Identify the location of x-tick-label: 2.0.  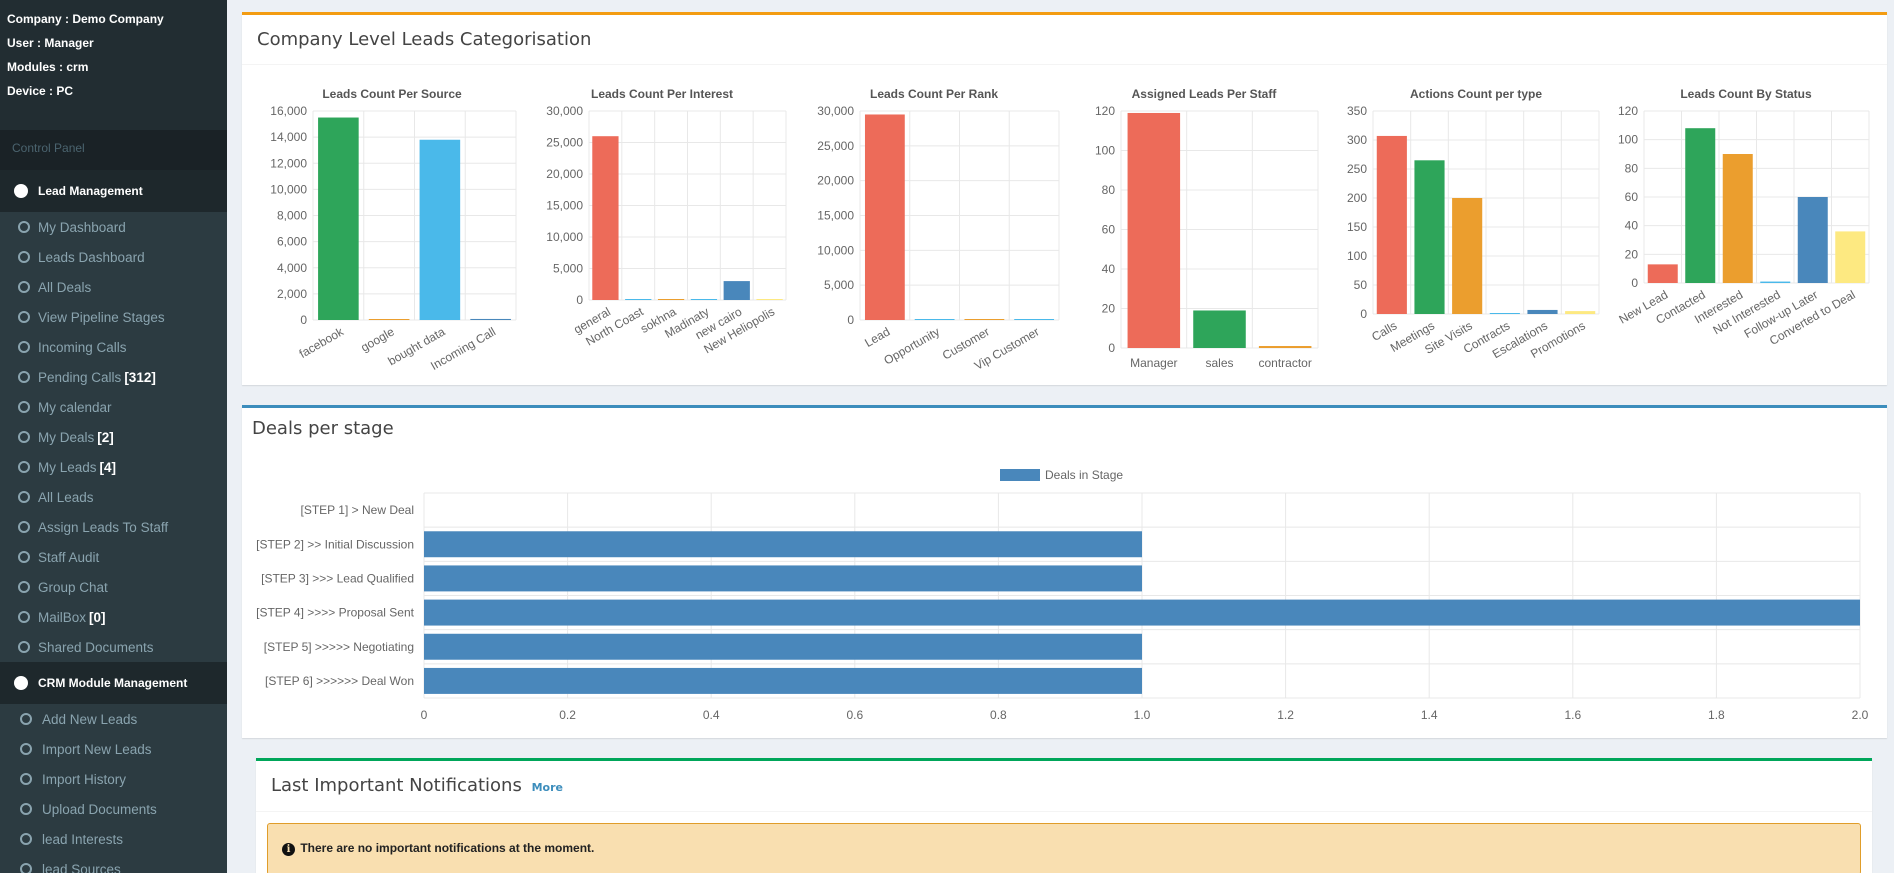
(1860, 715).